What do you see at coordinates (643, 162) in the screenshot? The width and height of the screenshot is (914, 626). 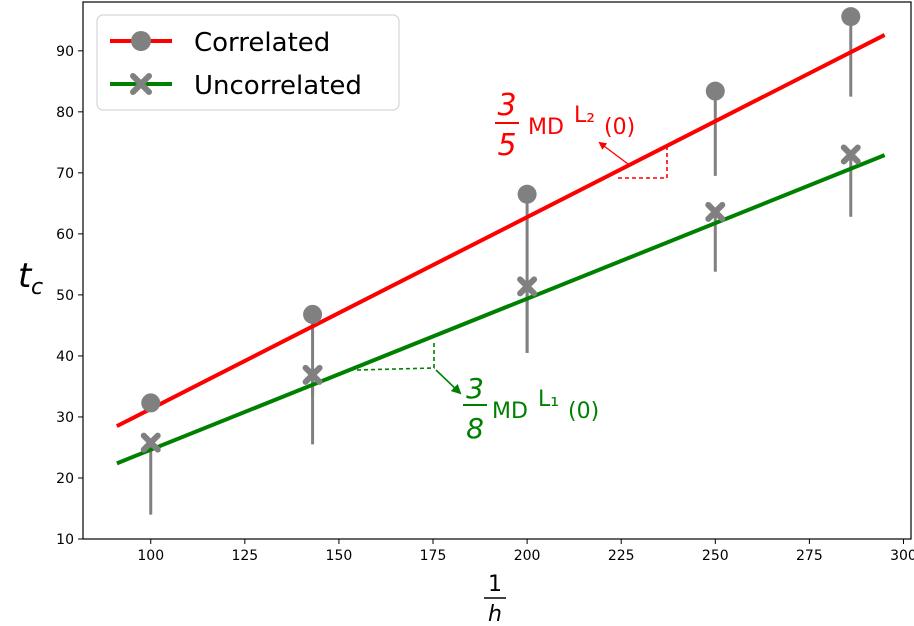 I see `slope-triangle-red` at bounding box center [643, 162].